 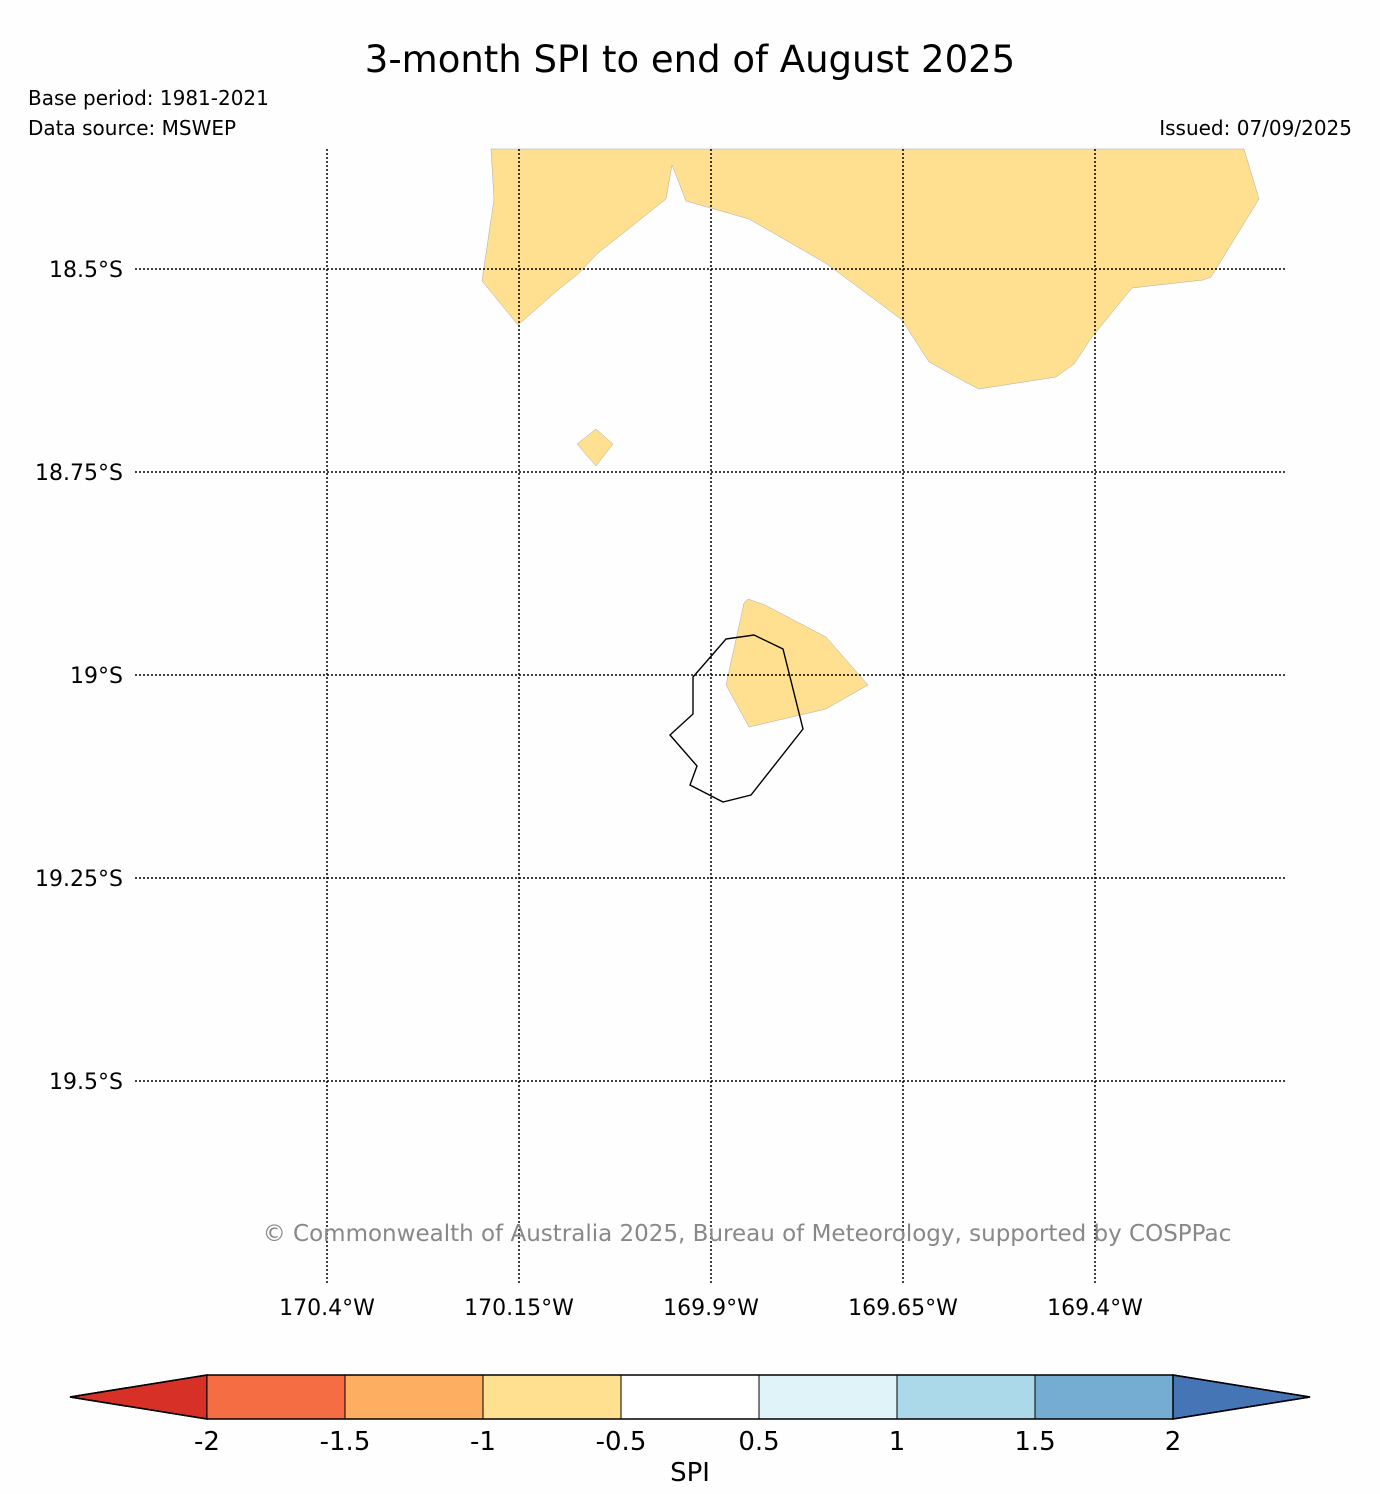 What do you see at coordinates (327, 1308) in the screenshot?
I see `lon-label: 170.4°W` at bounding box center [327, 1308].